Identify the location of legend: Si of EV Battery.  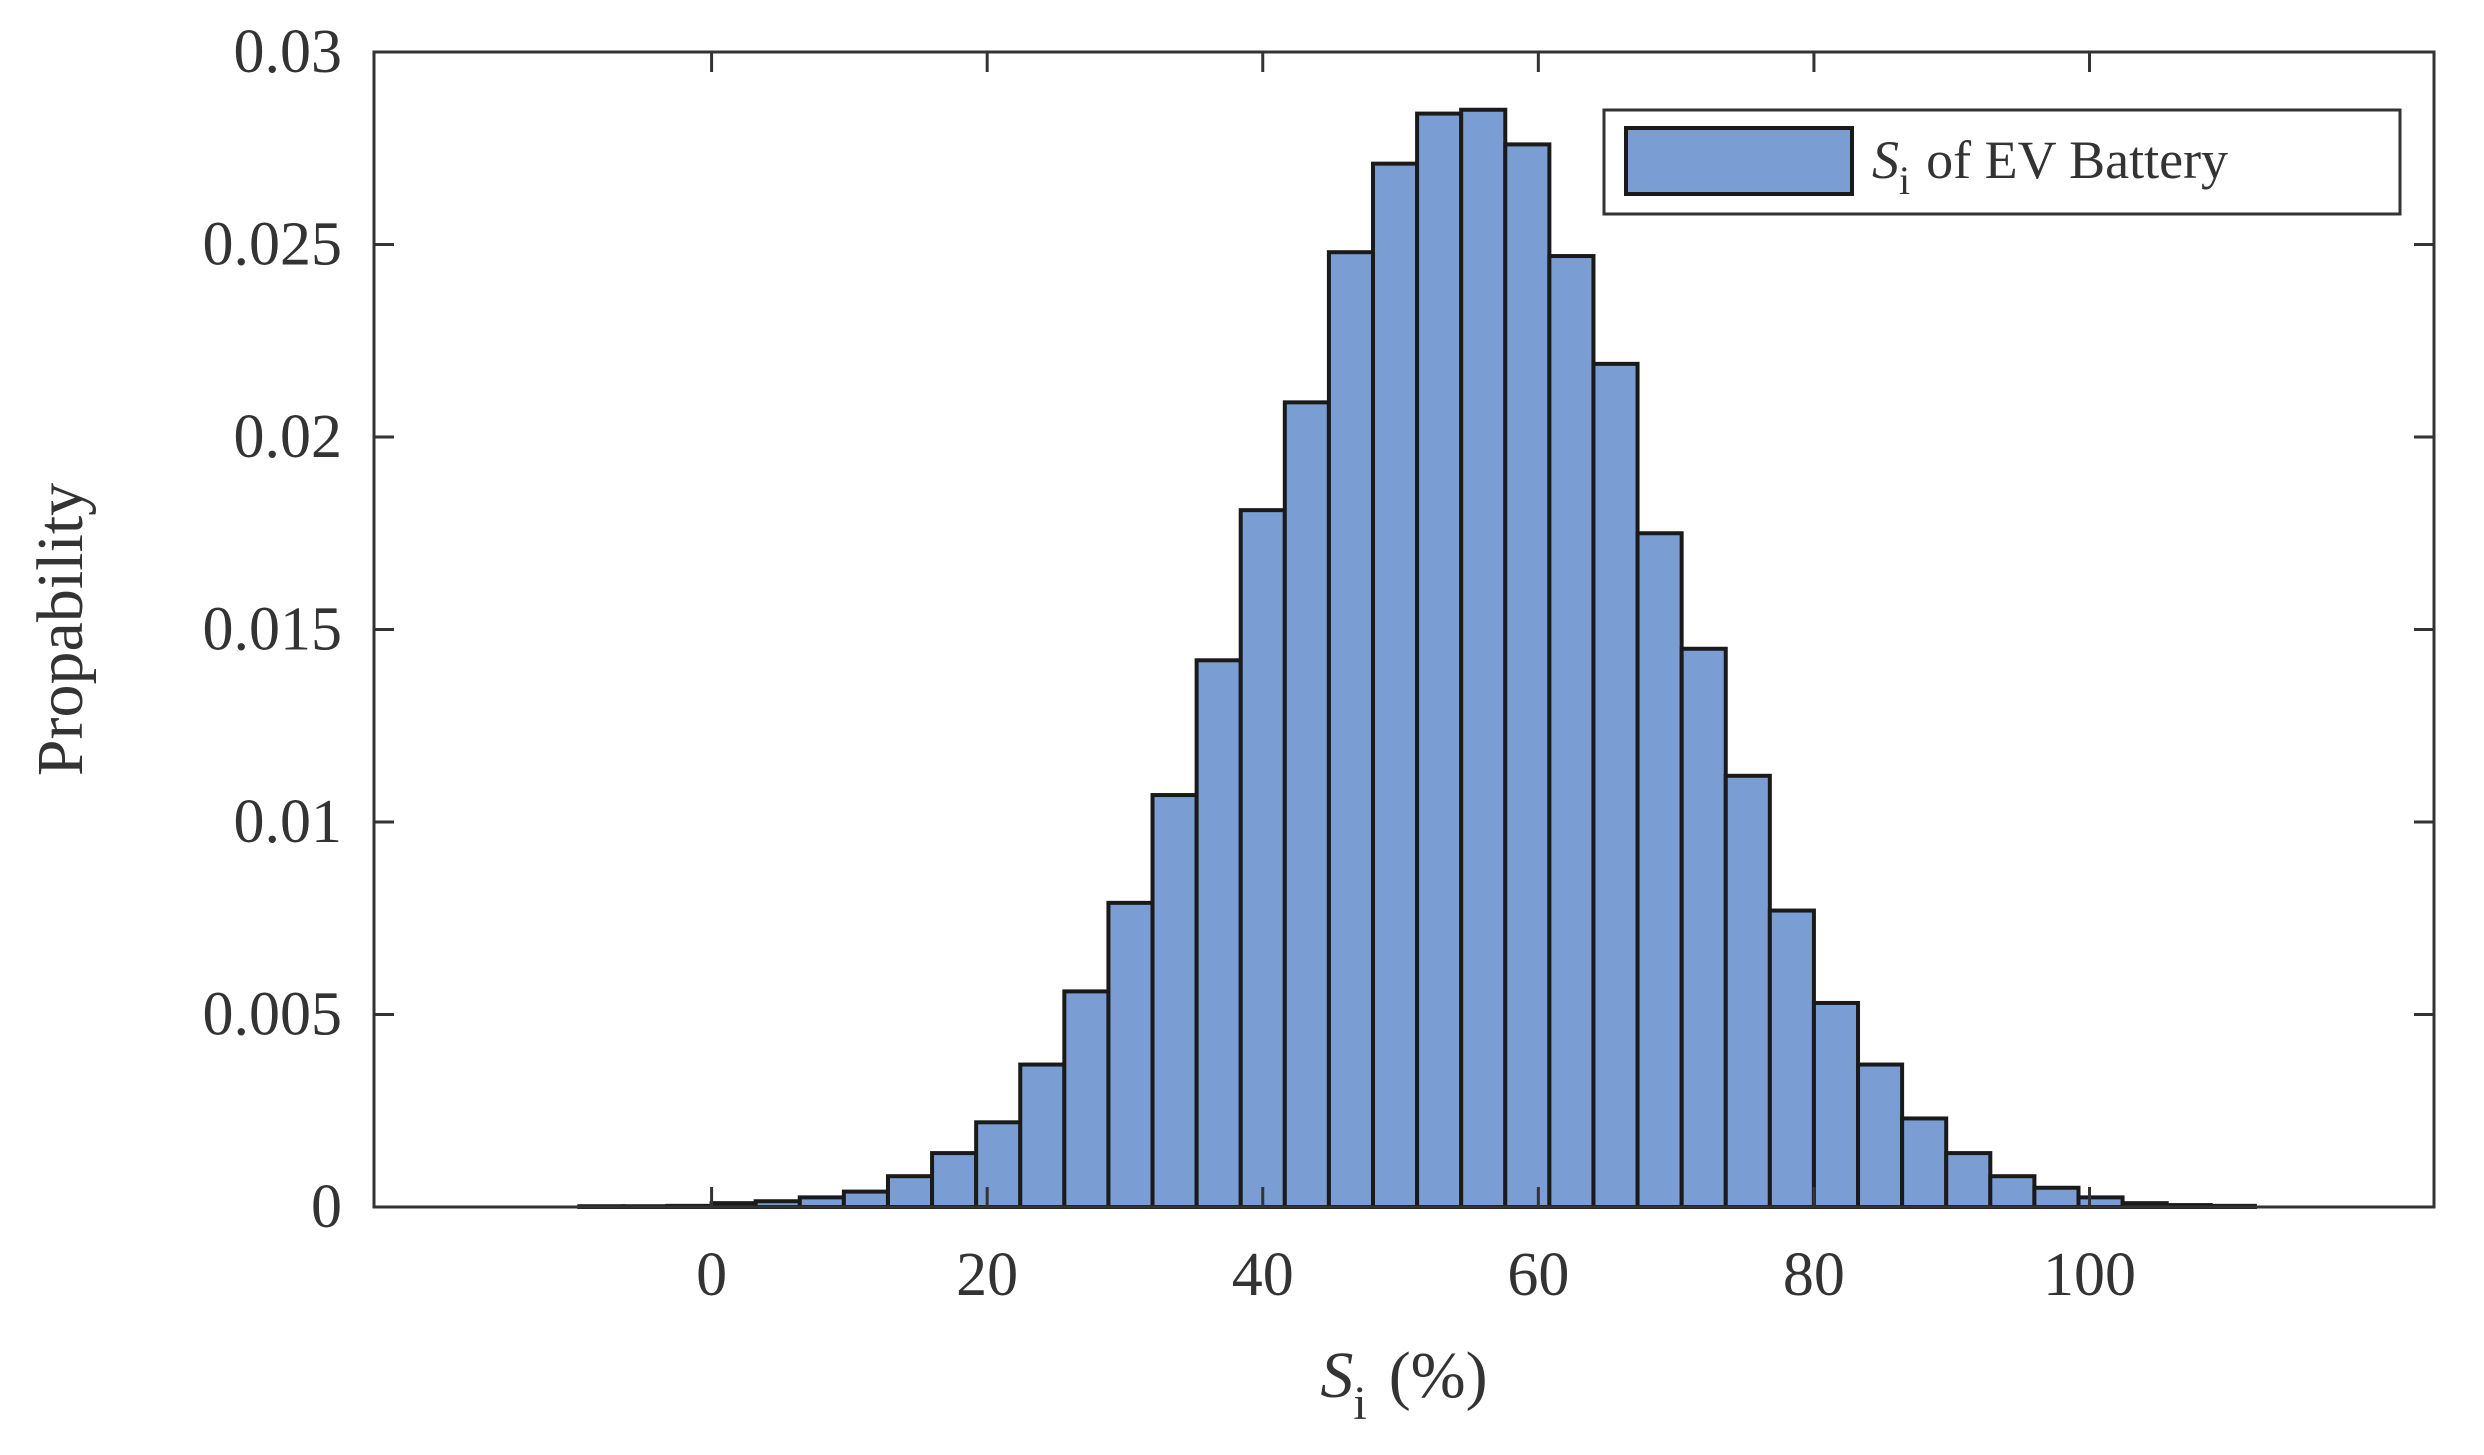
(2002, 162).